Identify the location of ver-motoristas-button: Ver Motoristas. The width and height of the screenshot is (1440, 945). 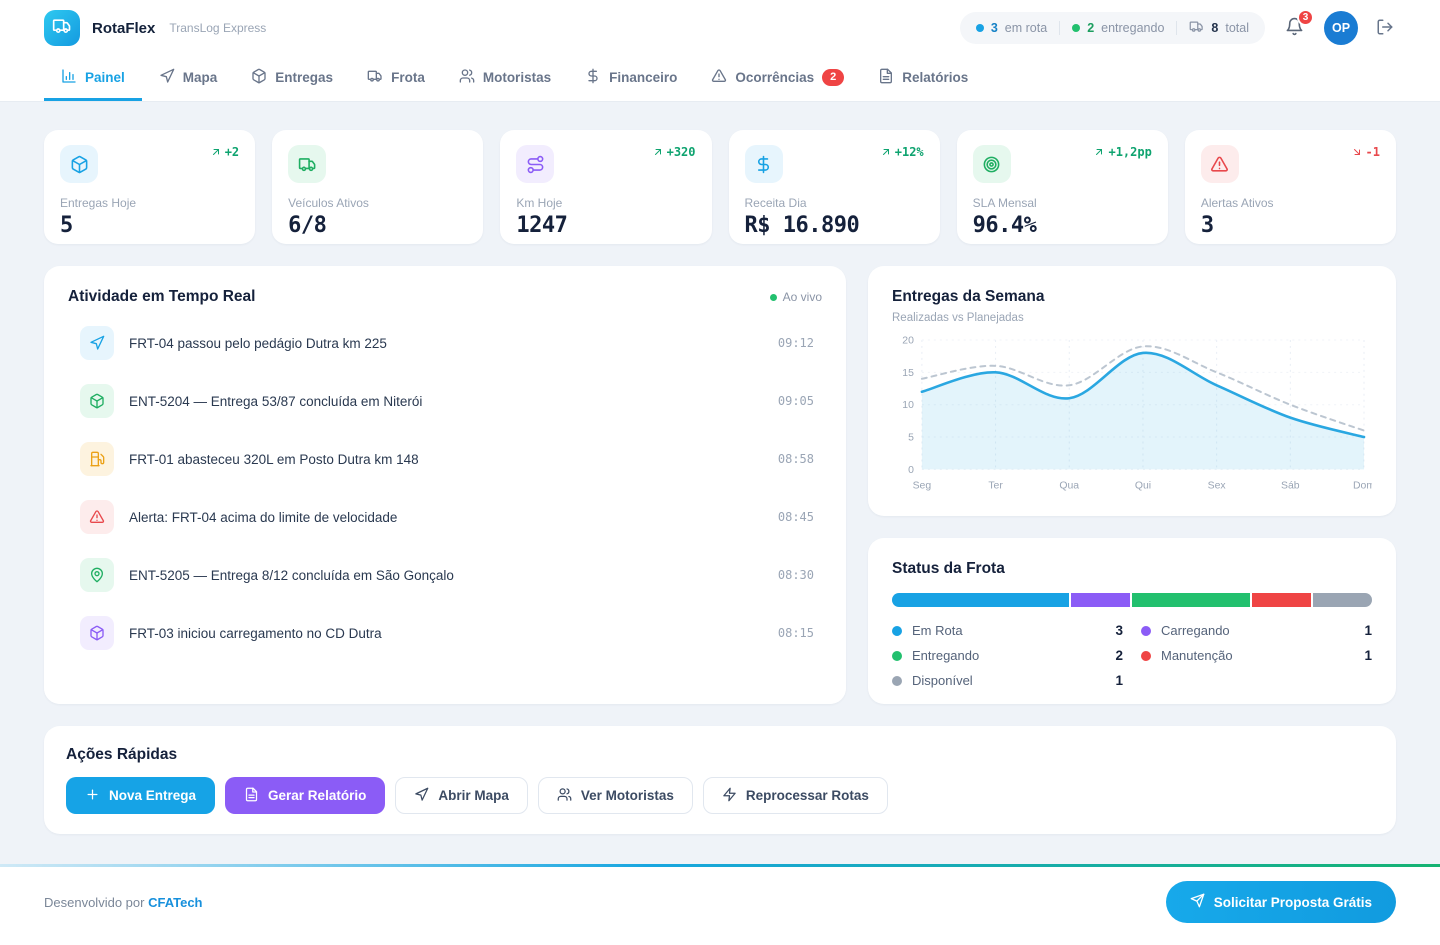
(615, 795).